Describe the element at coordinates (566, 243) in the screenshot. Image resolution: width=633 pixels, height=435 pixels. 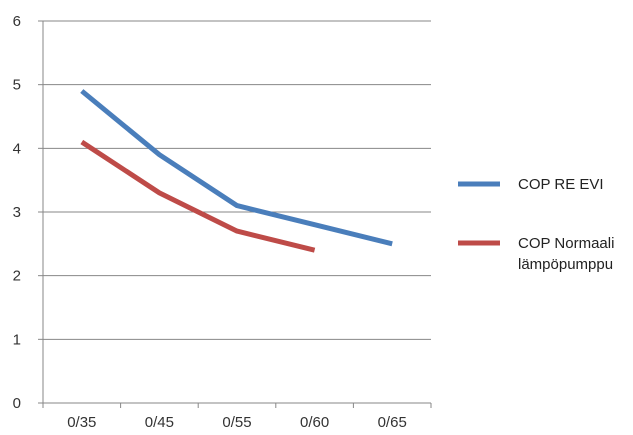
I see `legend-label: COP Normaali` at that location.